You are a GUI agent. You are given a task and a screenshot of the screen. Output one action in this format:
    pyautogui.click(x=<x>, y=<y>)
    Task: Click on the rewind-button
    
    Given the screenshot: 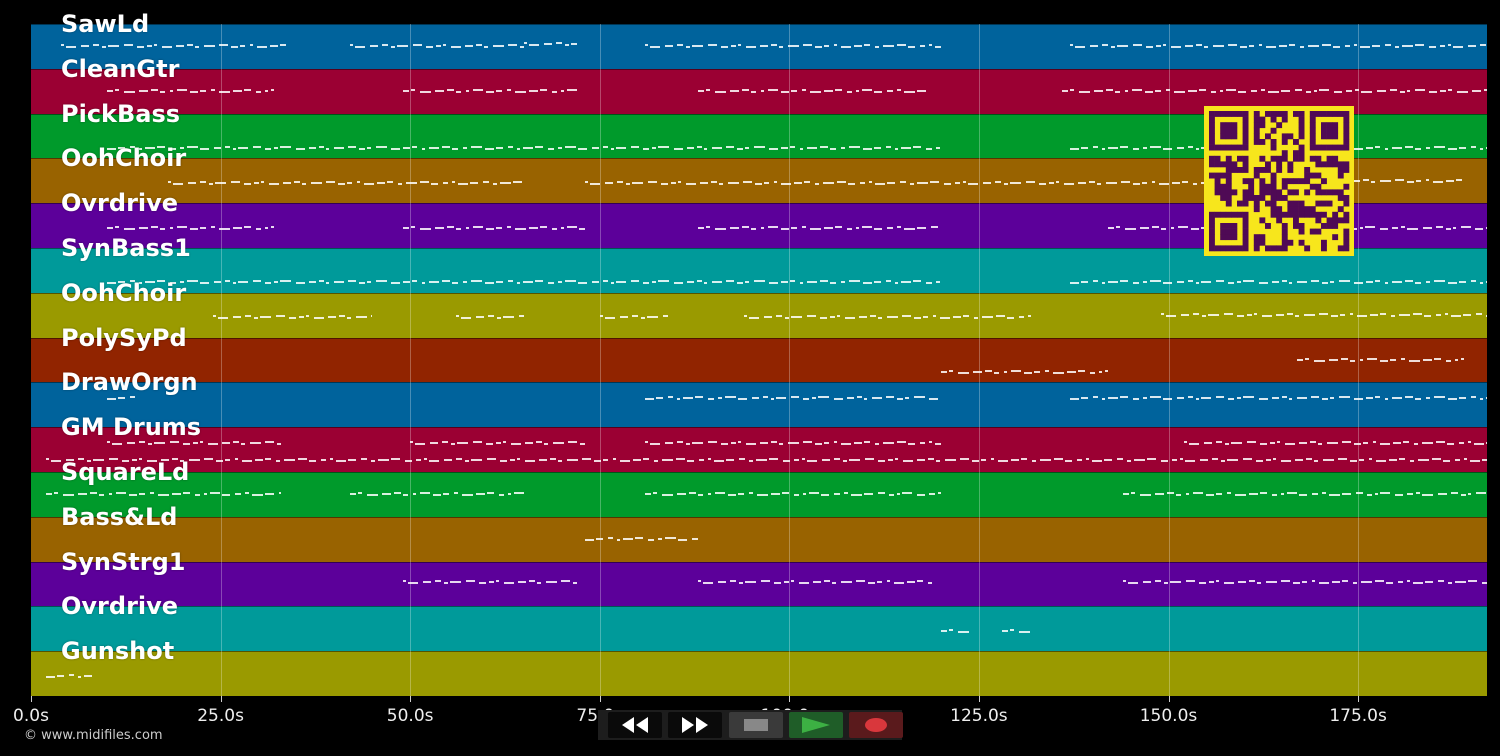 What is the action you would take?
    pyautogui.click(x=635, y=725)
    